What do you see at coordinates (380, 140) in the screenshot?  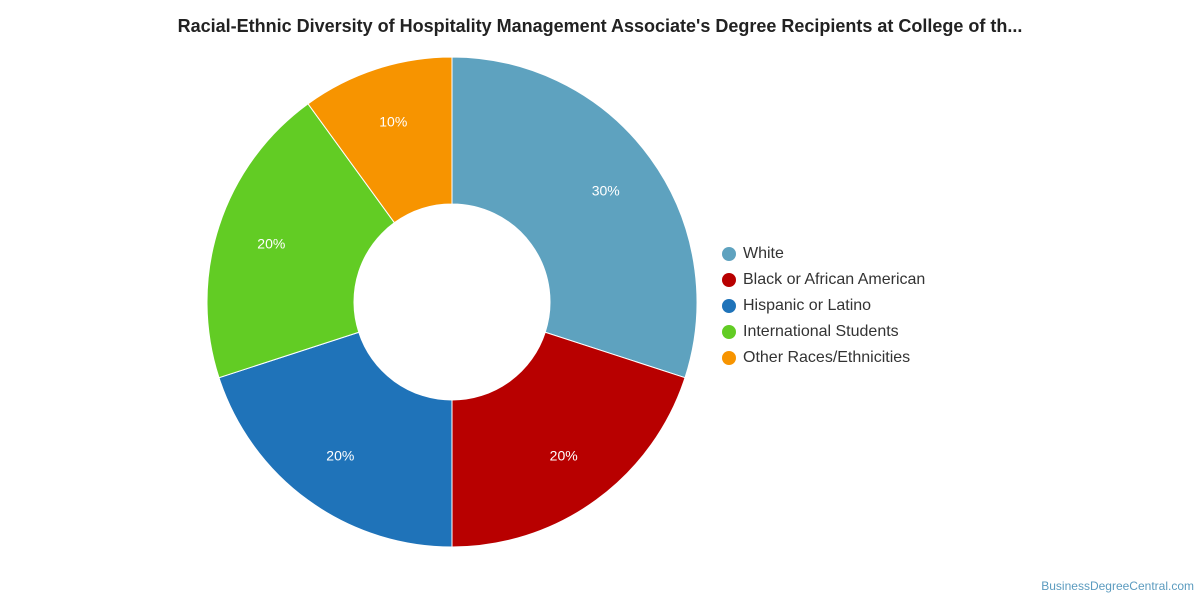 I see `slice-other-races-ethnicities` at bounding box center [380, 140].